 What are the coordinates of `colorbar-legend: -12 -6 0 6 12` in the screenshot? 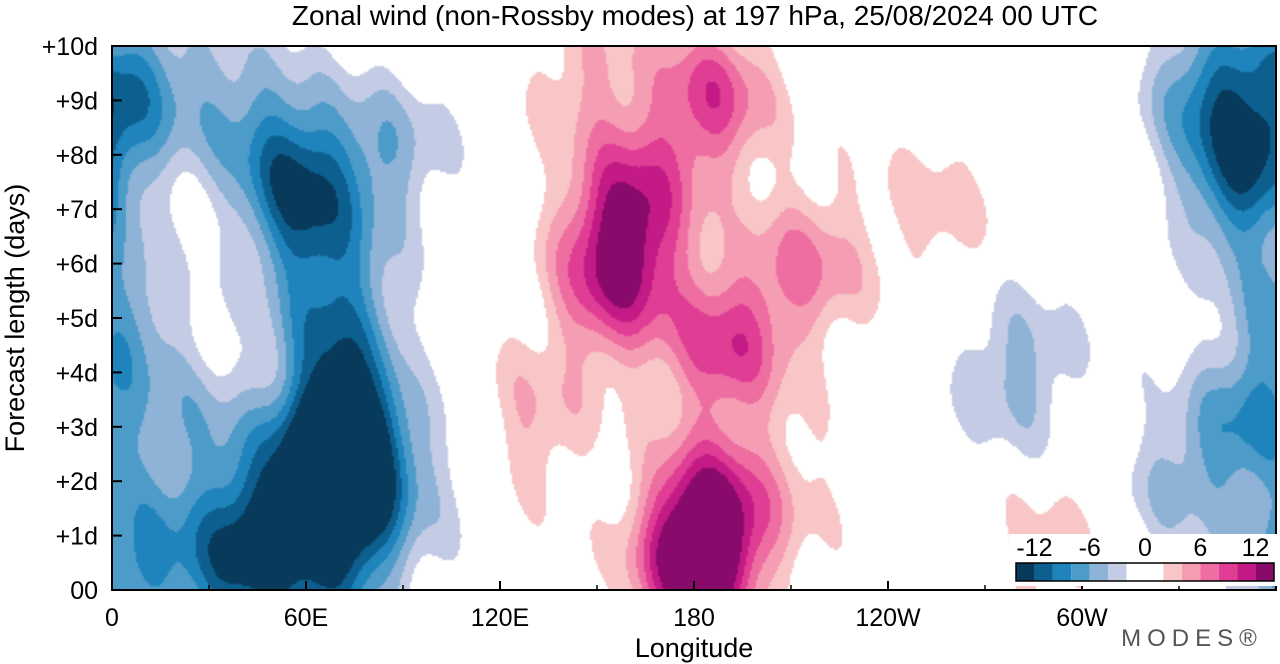 It's located at (1144, 560).